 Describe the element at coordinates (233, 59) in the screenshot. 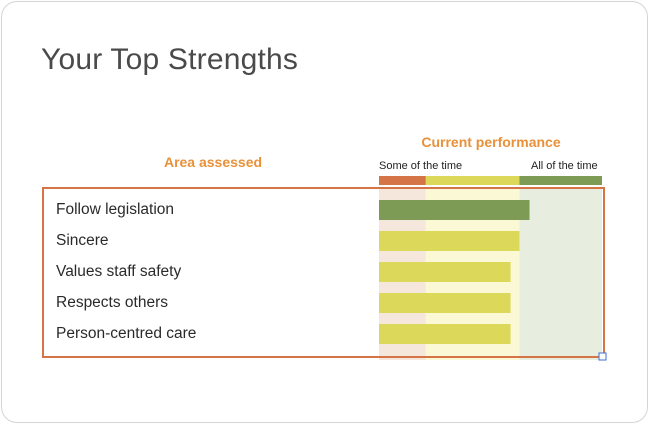

I see `title-main: Strengths` at that location.